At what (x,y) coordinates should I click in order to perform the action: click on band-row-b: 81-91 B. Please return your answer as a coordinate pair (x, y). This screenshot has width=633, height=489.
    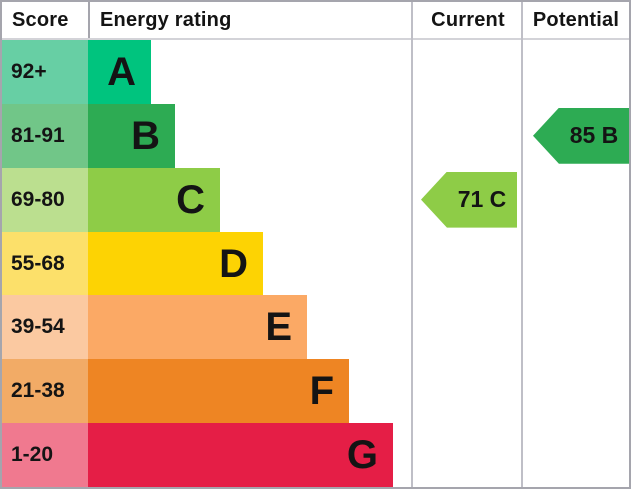
    Looking at the image, I should click on (315, 135).